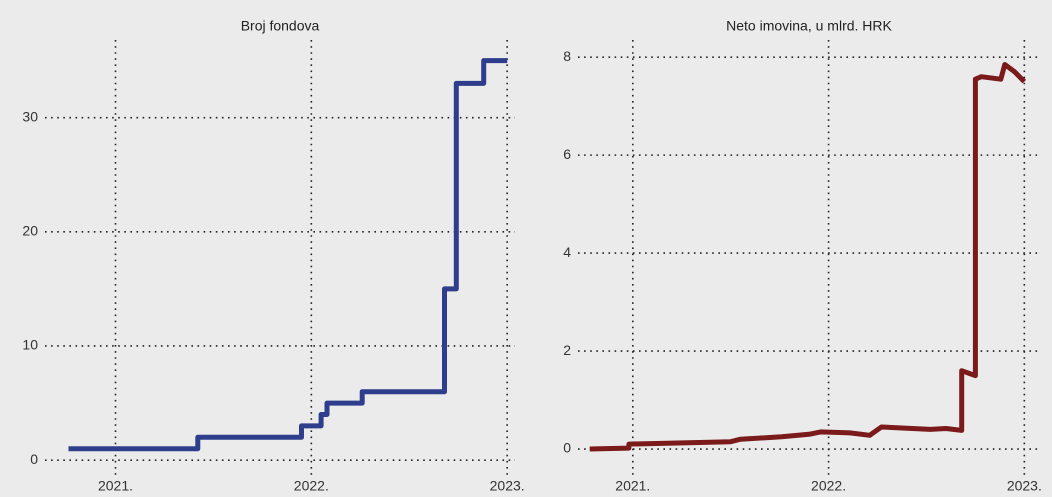  What do you see at coordinates (809, 26) in the screenshot?
I see `chart-title: Neto imovina, u mlrd. HRK` at bounding box center [809, 26].